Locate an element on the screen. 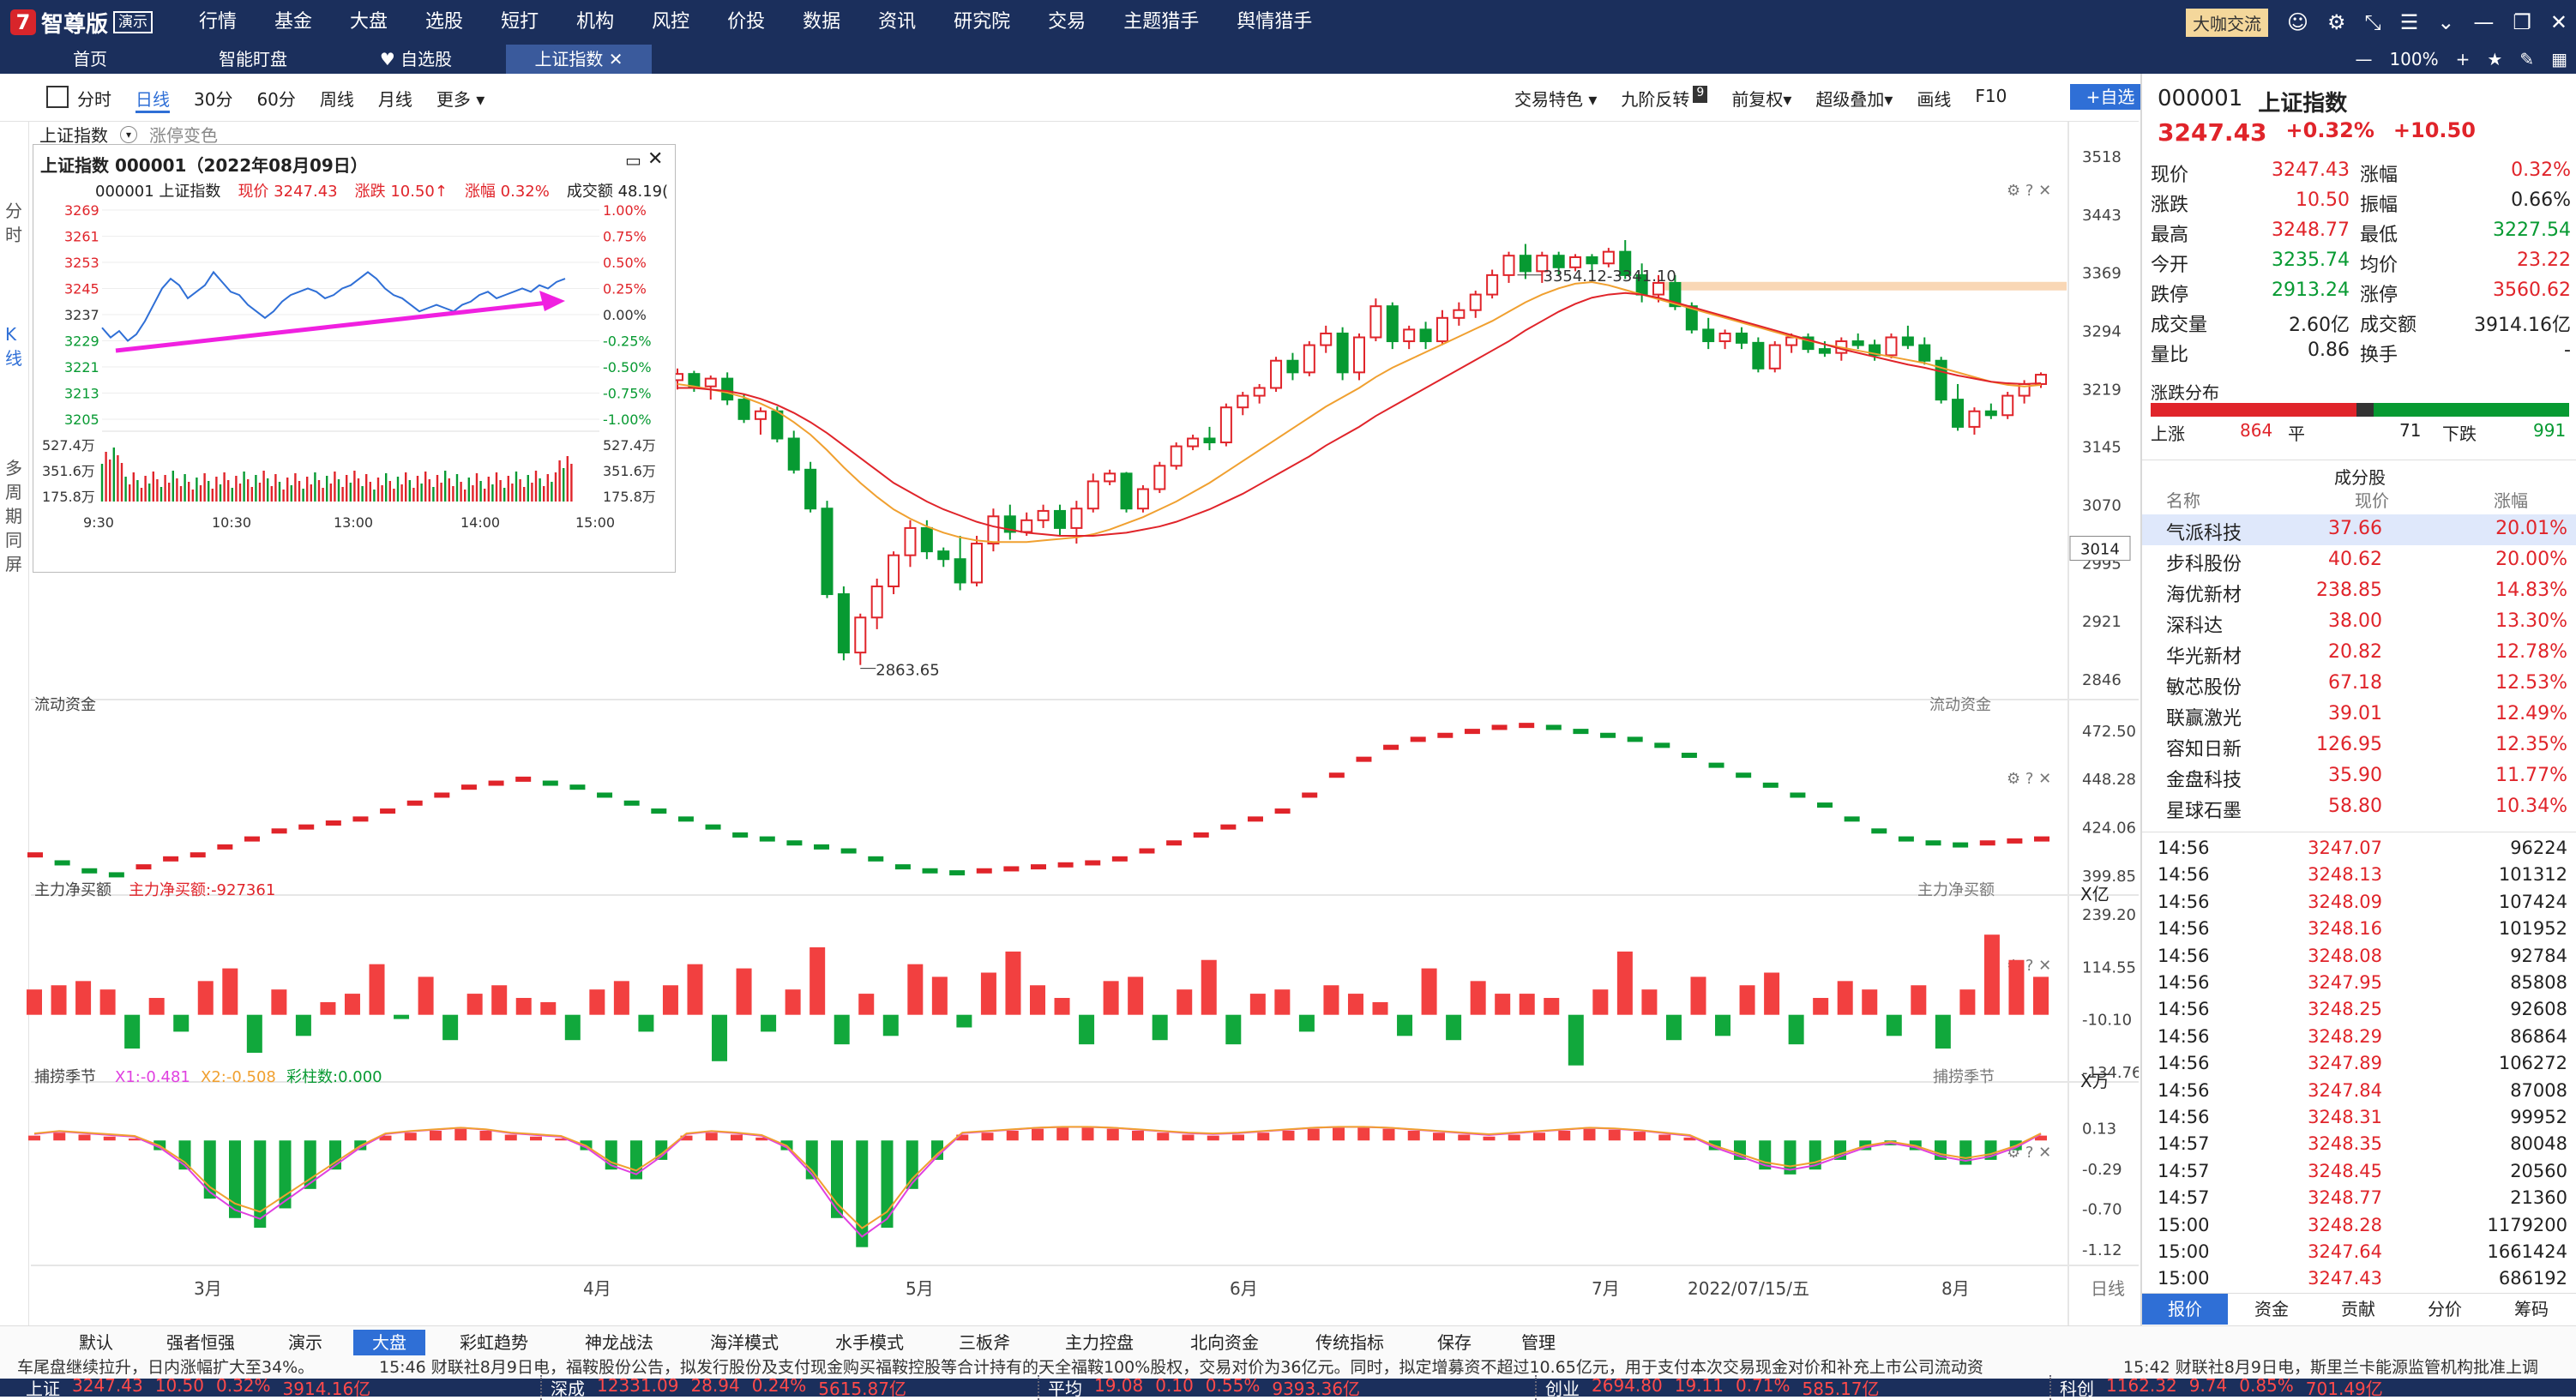 This screenshot has width=2576, height=1400. chart-tool-item: 交易特色 ▾ is located at coordinates (1556, 99).